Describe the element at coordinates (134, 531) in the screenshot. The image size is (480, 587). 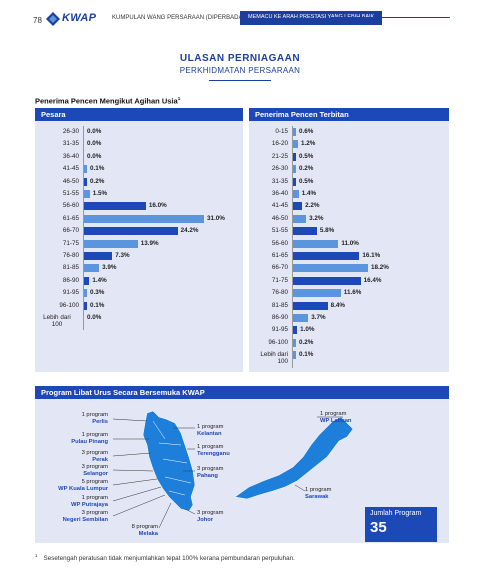
I see `label-melaka: 8 program Melaka` at that location.